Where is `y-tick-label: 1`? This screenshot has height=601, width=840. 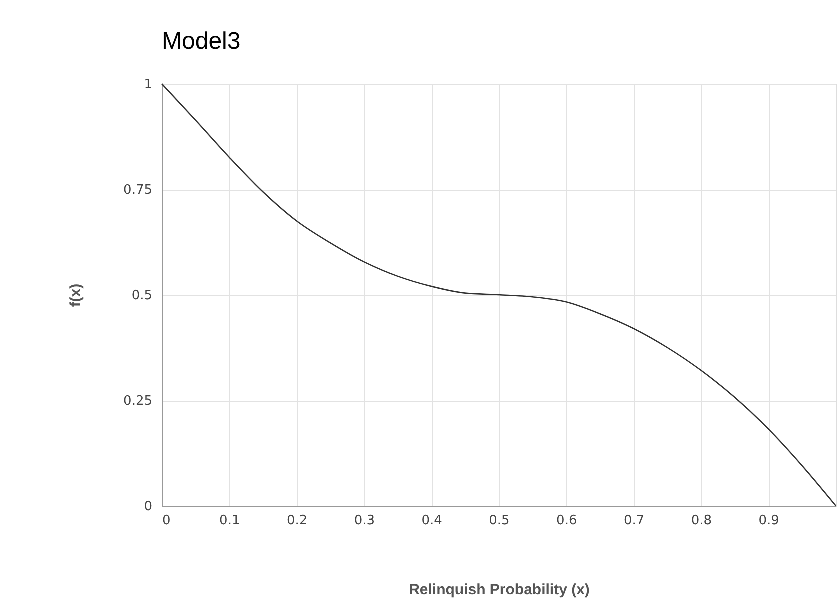 y-tick-label: 1 is located at coordinates (148, 85).